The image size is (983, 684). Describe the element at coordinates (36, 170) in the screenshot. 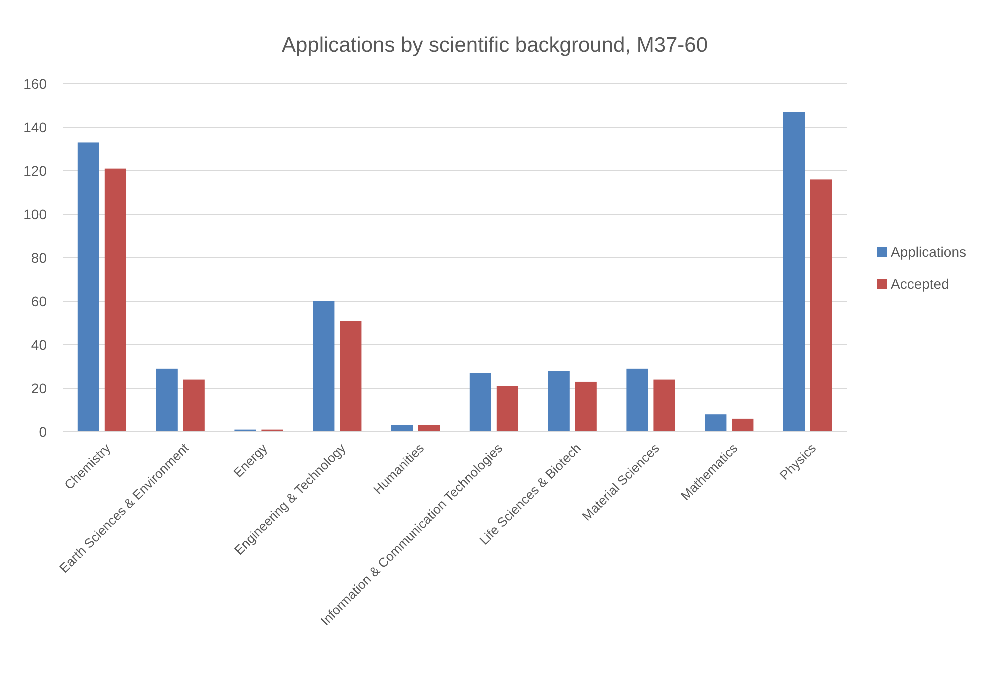

I see `y-tick-label: 120` at that location.